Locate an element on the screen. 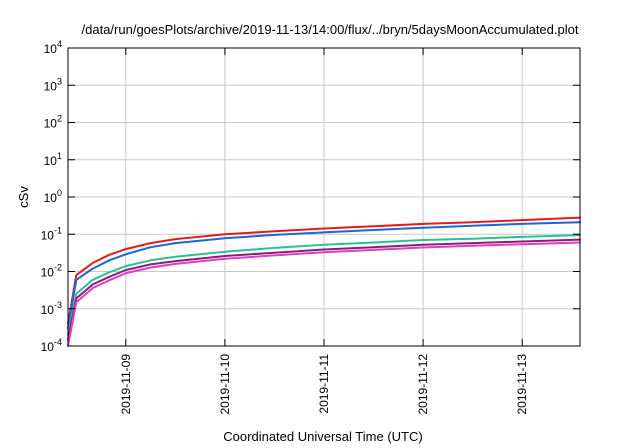 This screenshot has width=640, height=448. x-tick-label: 2019-11-13 is located at coordinates (522, 384).